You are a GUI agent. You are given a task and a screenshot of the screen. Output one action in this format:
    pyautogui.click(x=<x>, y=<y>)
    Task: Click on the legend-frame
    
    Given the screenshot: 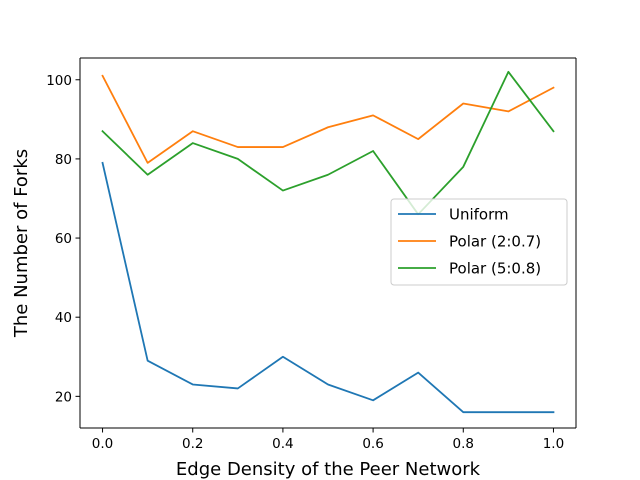 What is the action you would take?
    pyautogui.click(x=479, y=242)
    